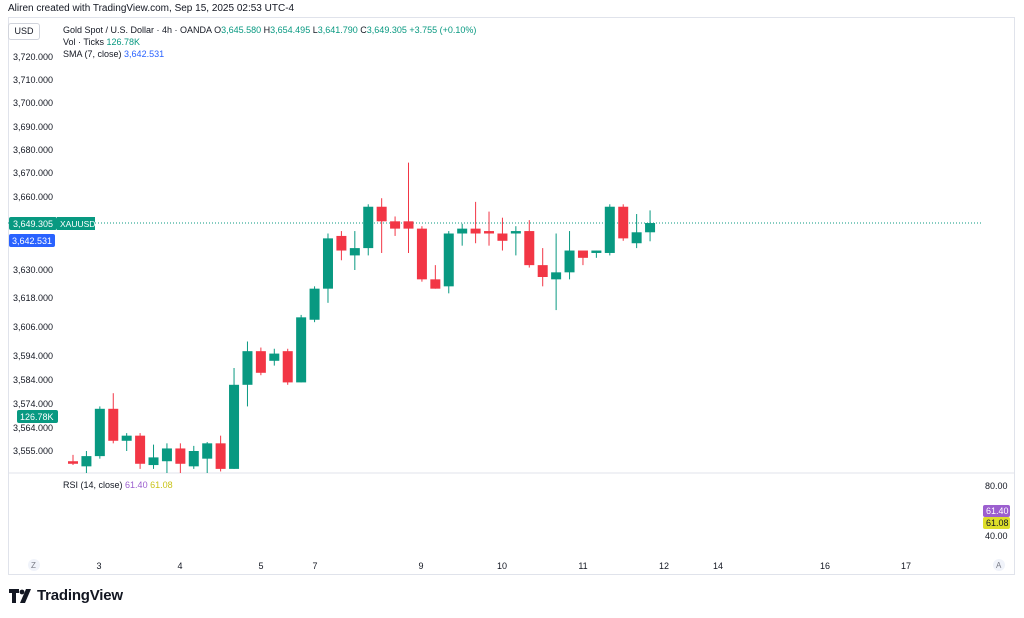 The width and height of the screenshot is (1024, 618). I want to click on sma-label: SMA (7, close), so click(92, 54).